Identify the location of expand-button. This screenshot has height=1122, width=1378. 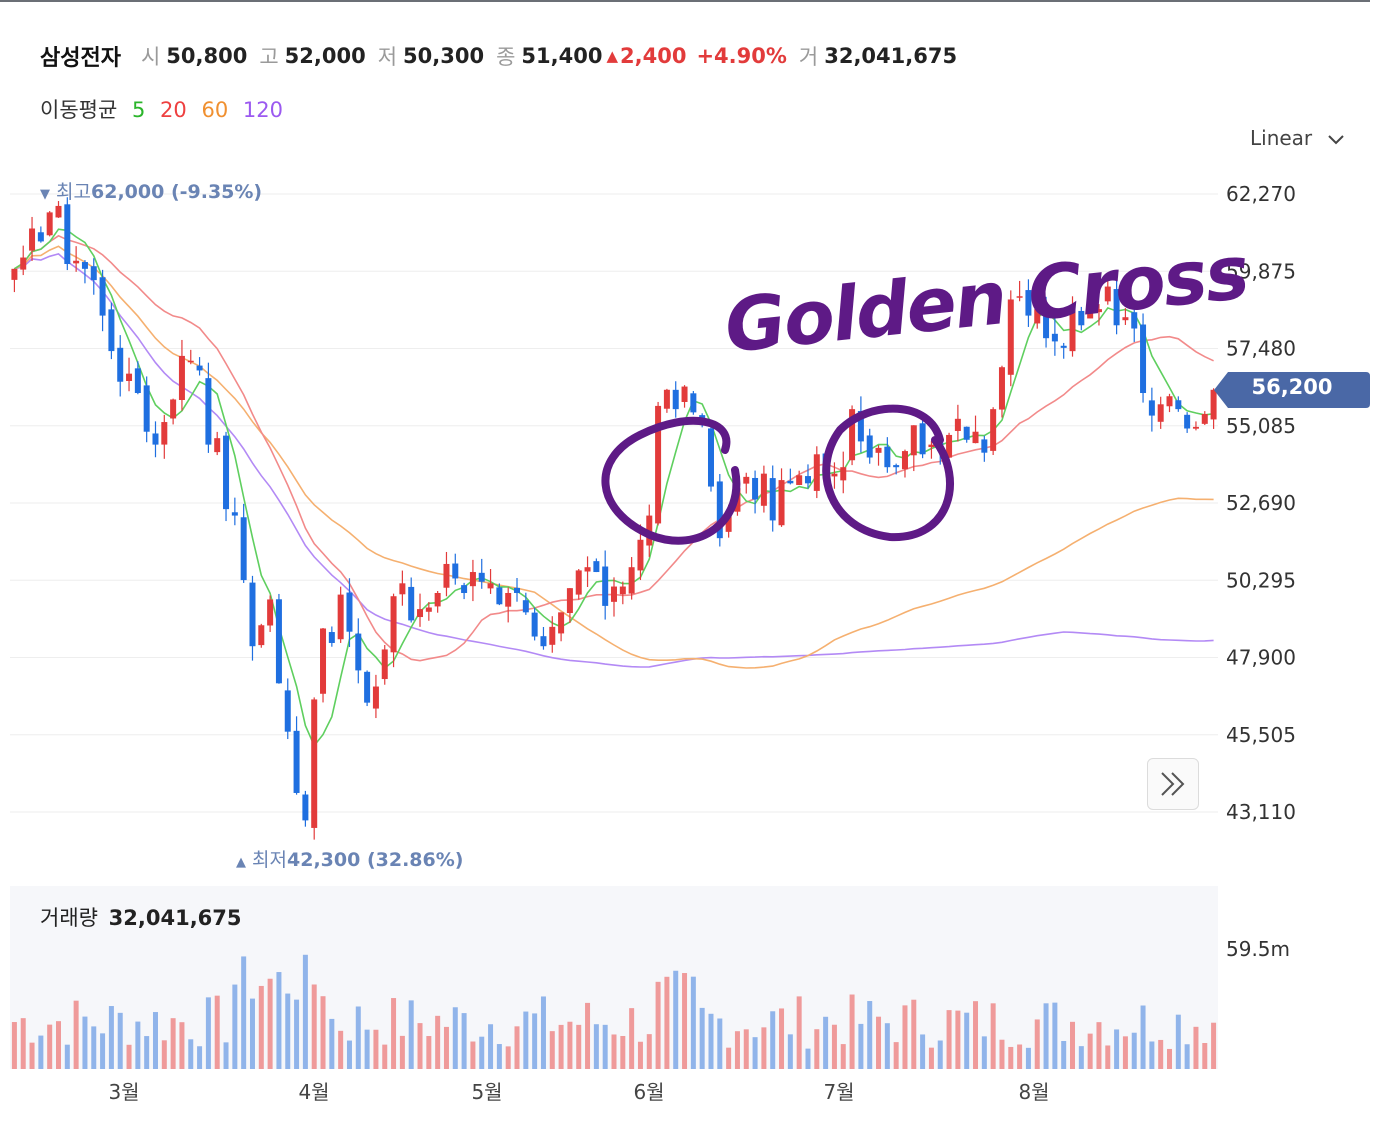
(1173, 784).